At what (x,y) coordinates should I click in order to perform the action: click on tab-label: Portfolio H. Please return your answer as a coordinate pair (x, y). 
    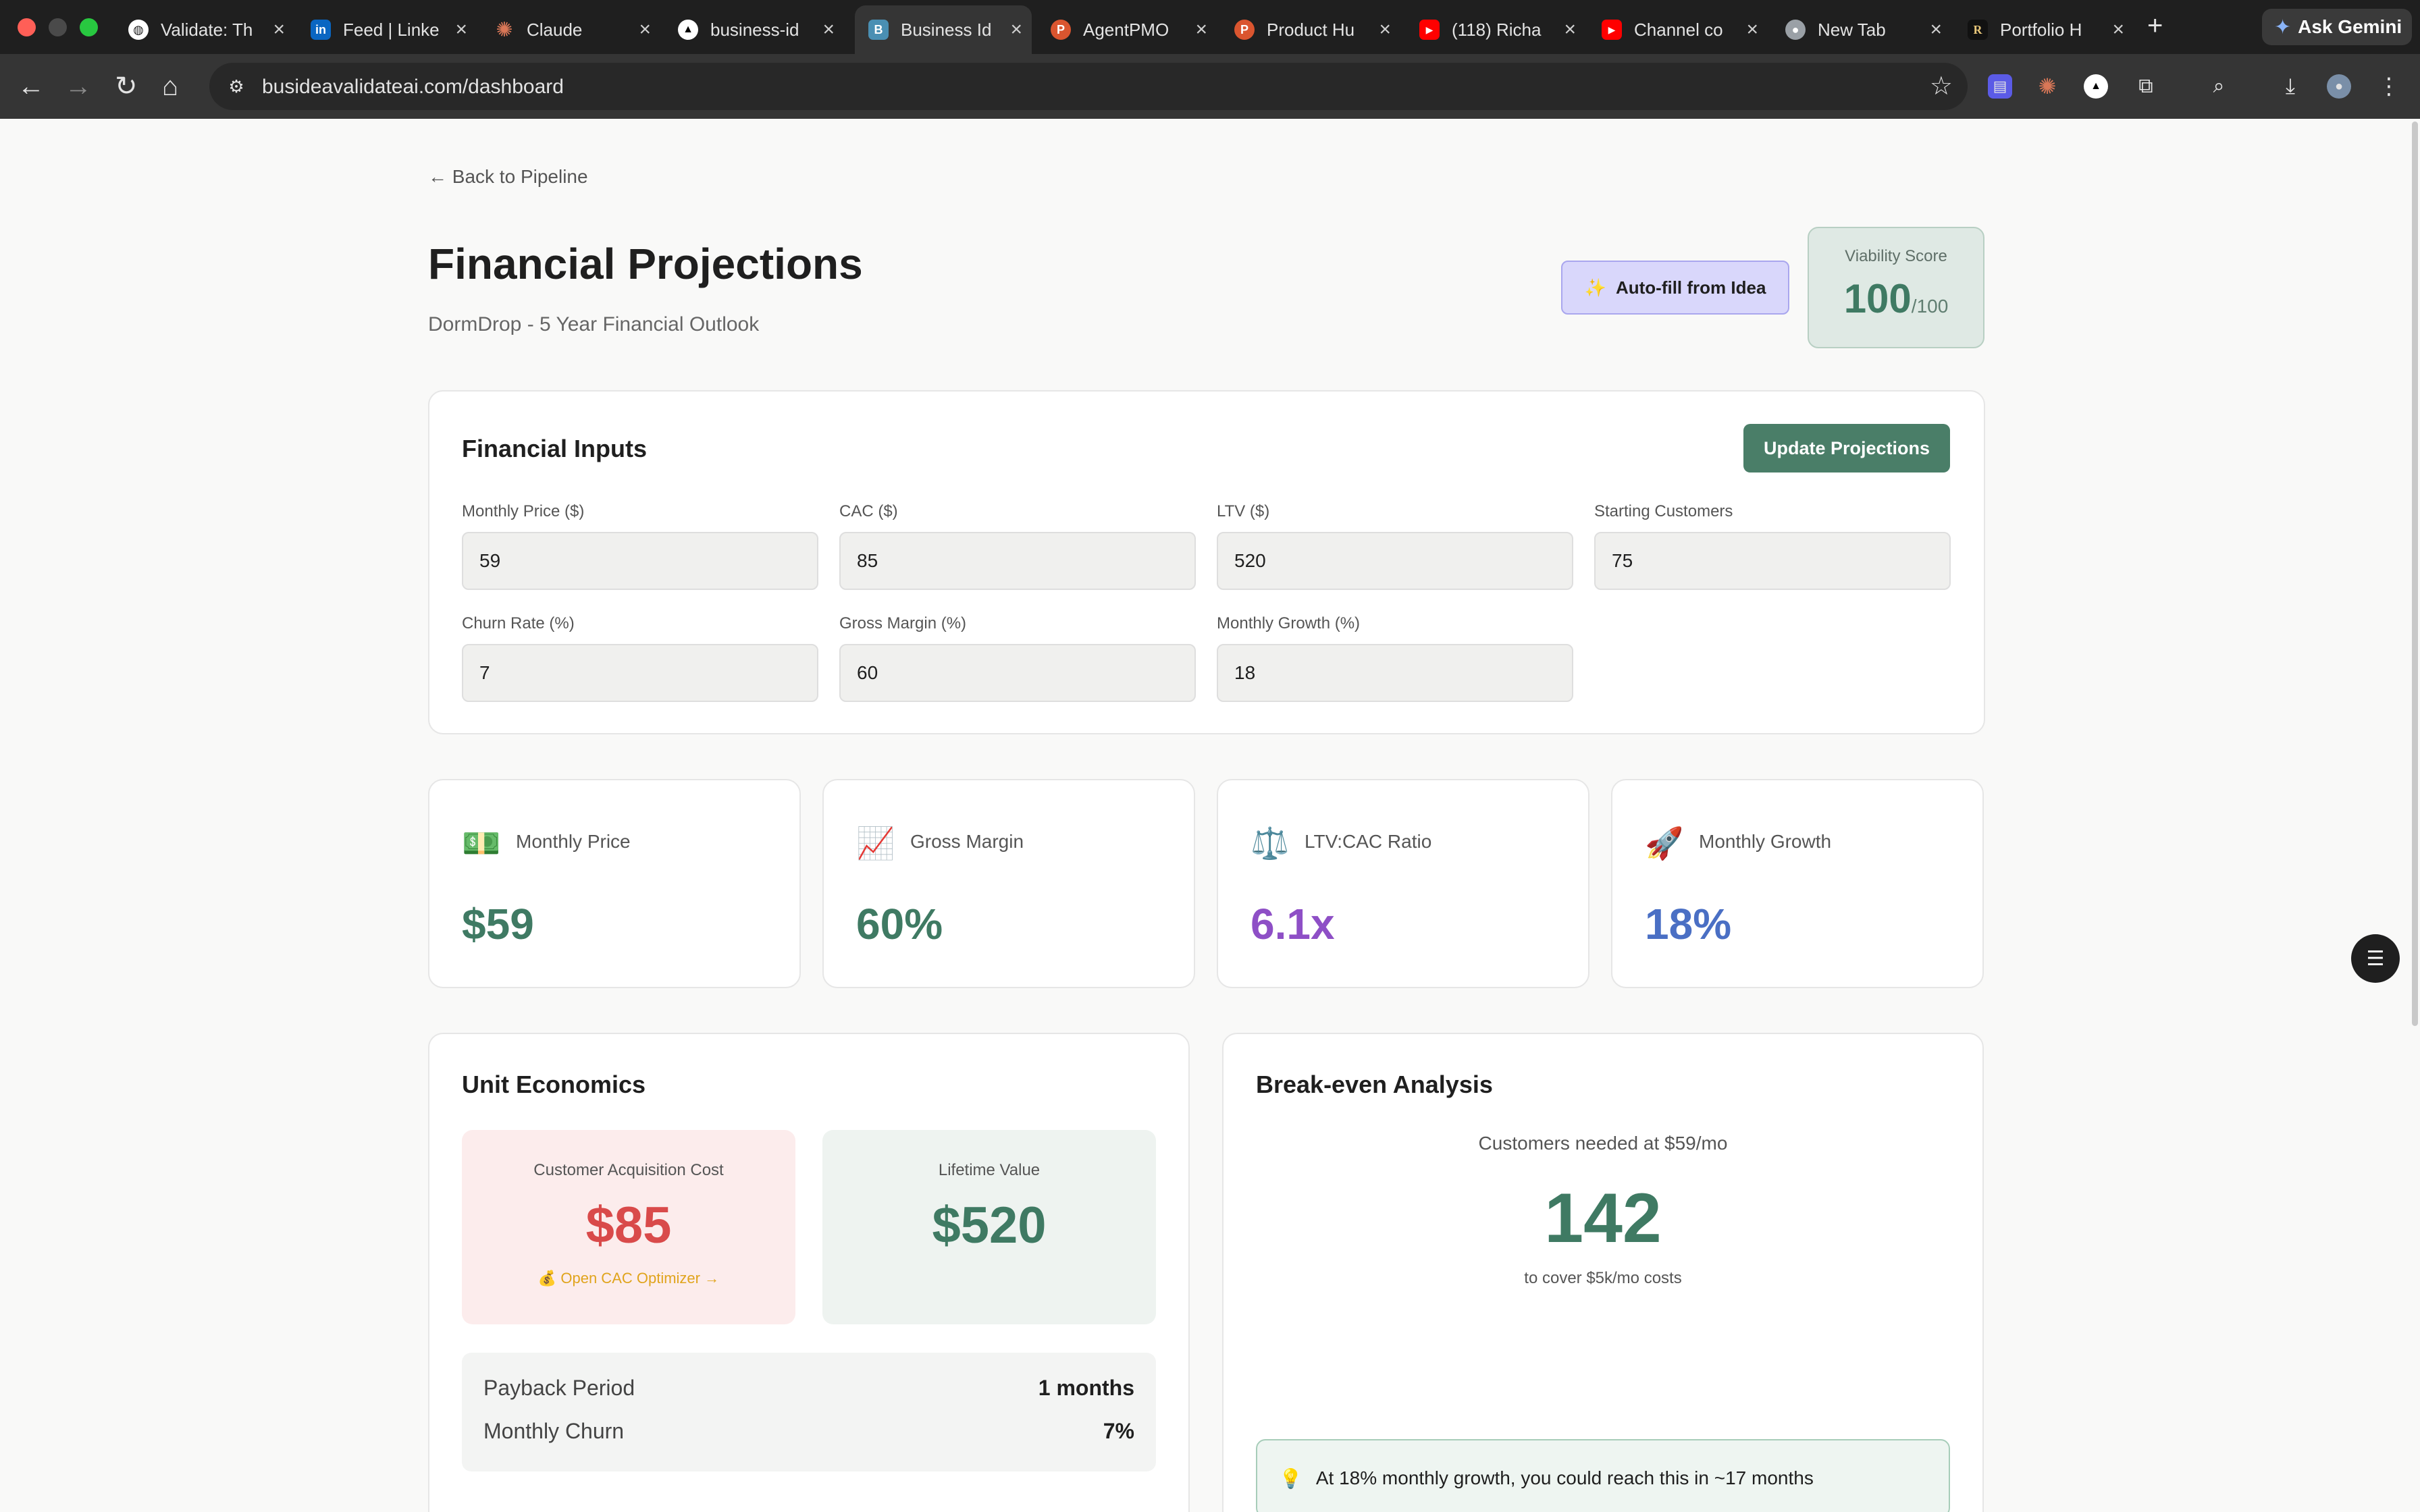
    Looking at the image, I should click on (2041, 29).